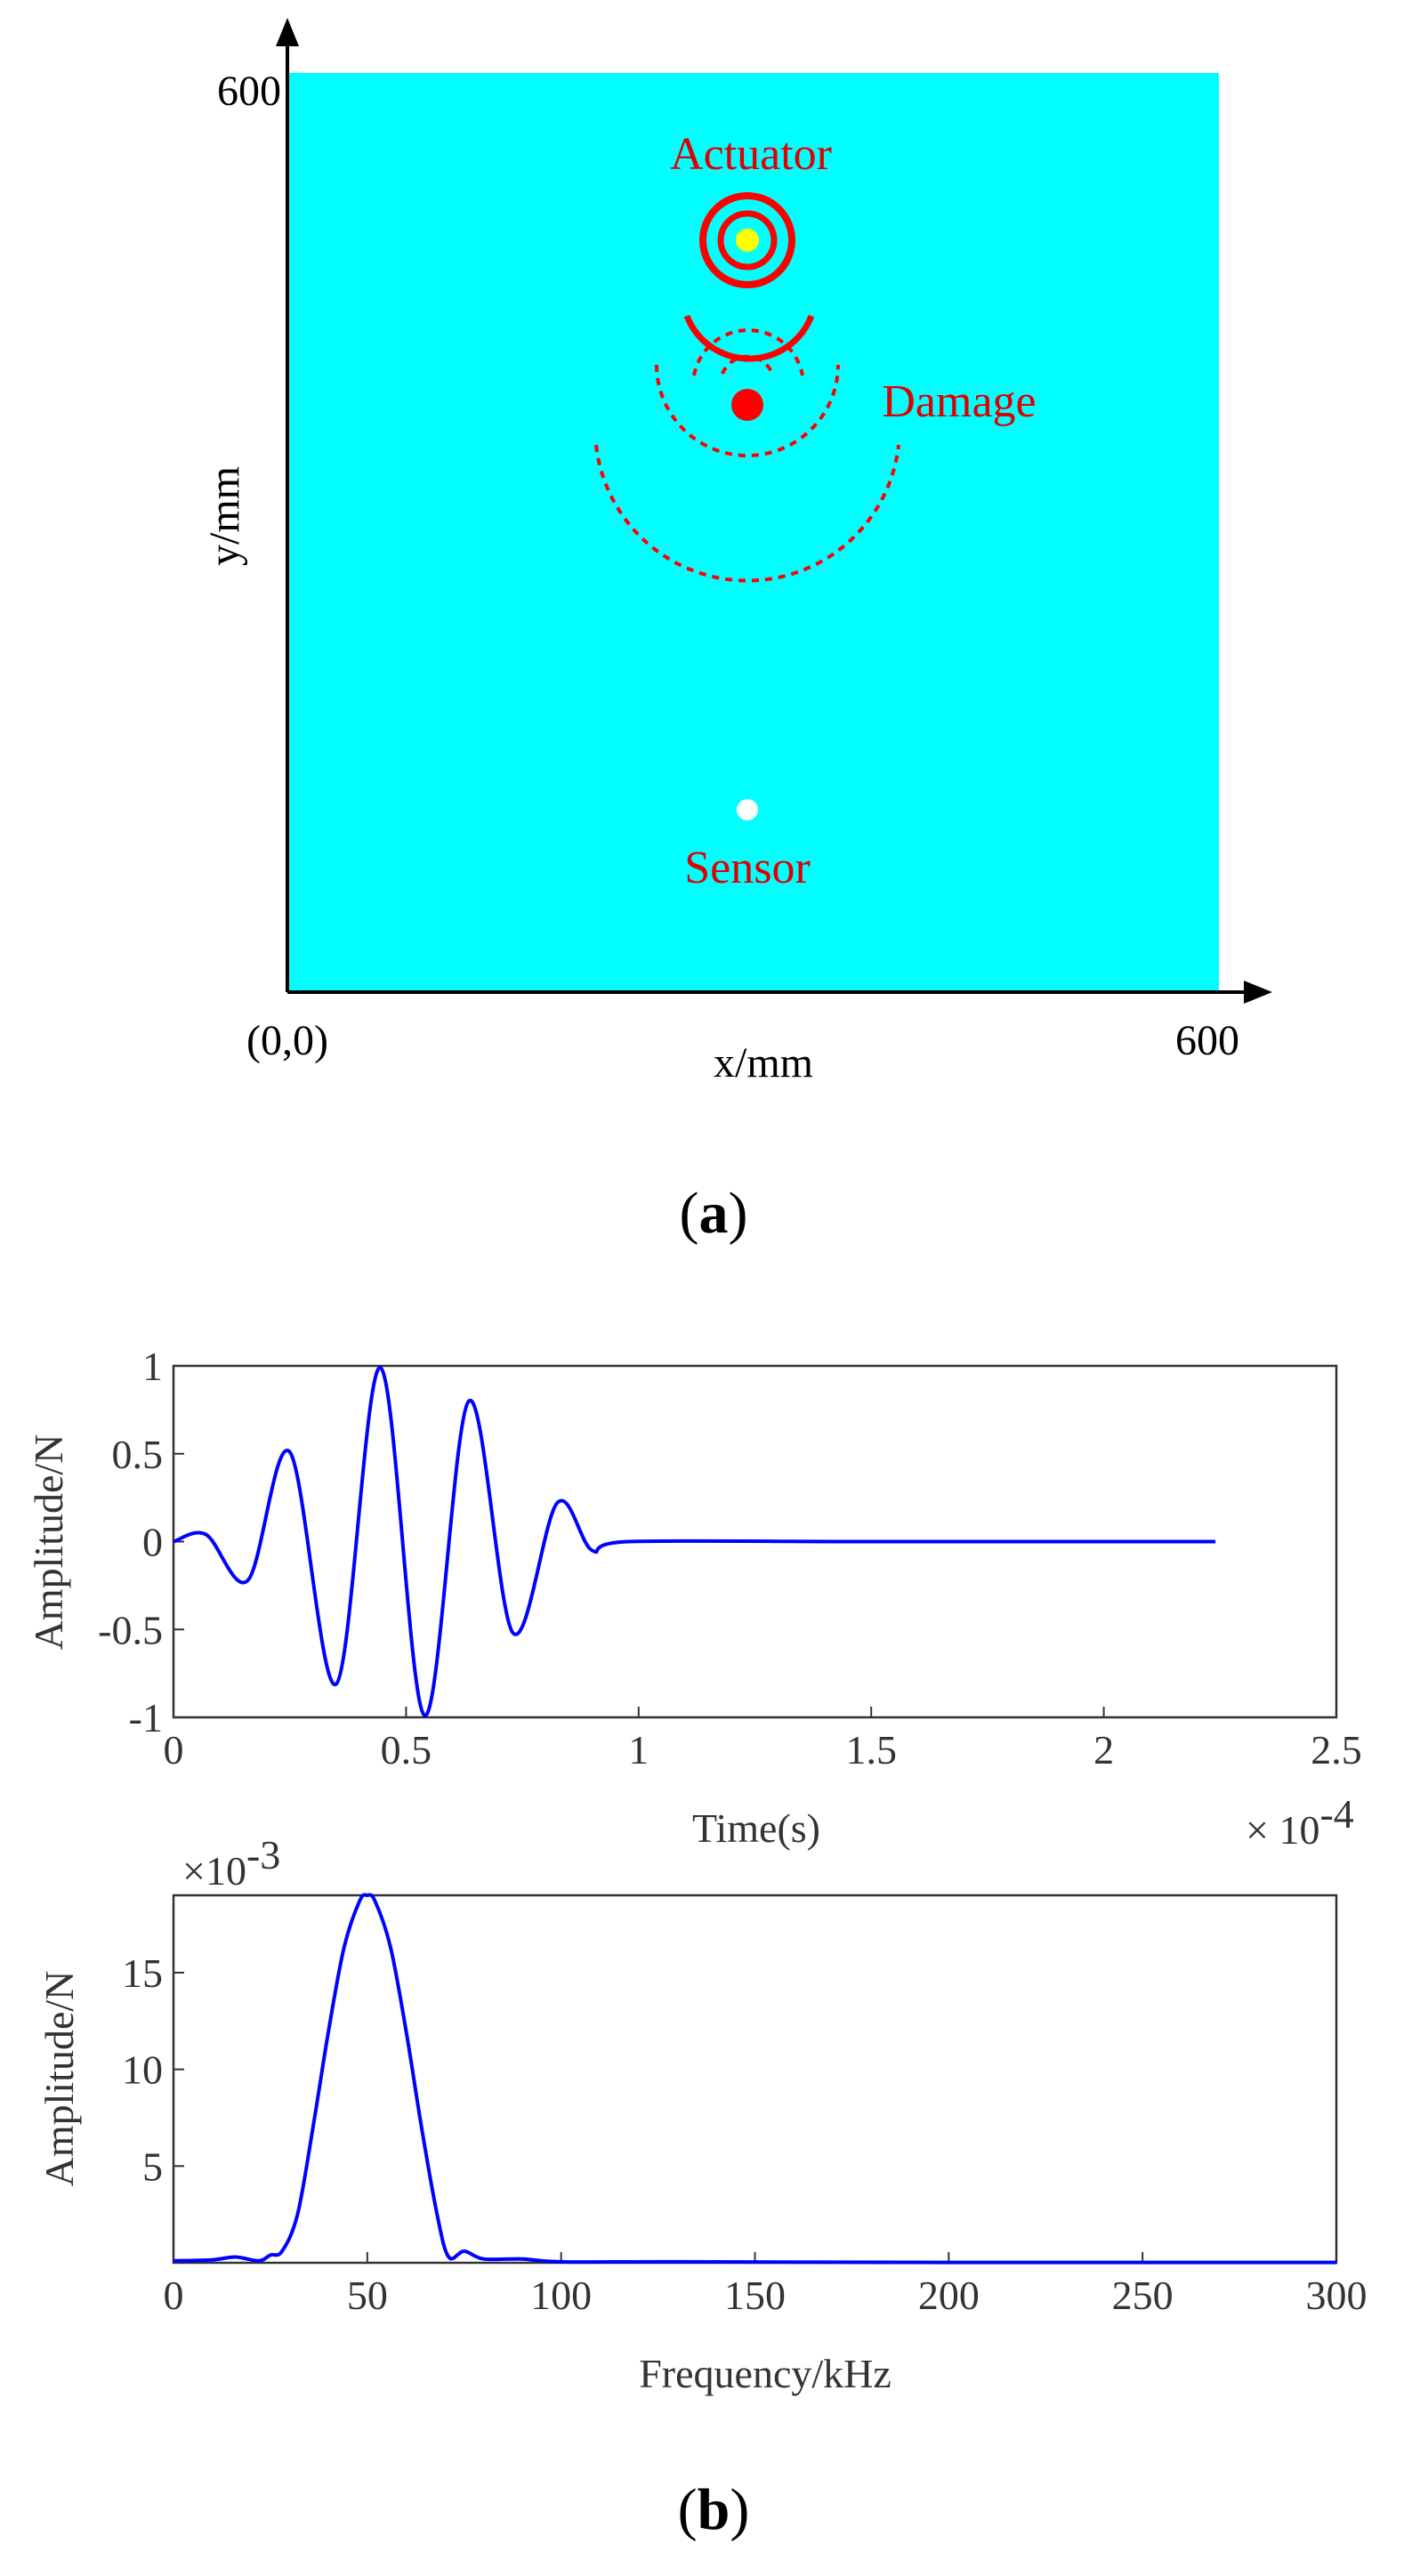 This screenshot has height=2576, width=1428. What do you see at coordinates (949, 2295) in the screenshot?
I see `chart2-x-tick-label-200: 200` at bounding box center [949, 2295].